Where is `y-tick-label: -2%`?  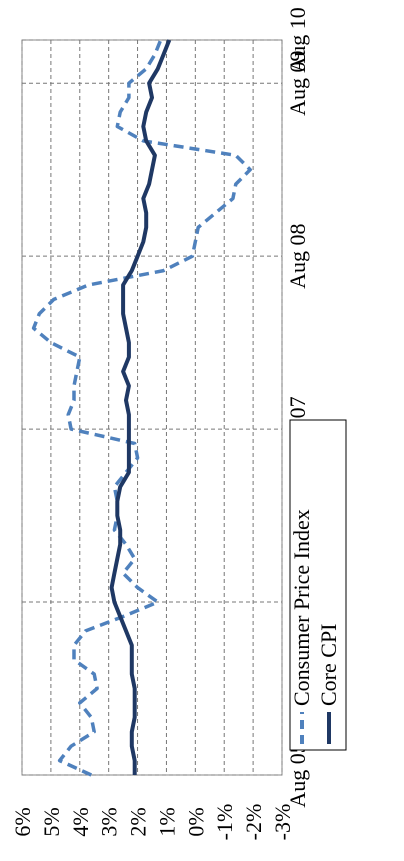
y-tick-label: -2% is located at coordinates (253, 822).